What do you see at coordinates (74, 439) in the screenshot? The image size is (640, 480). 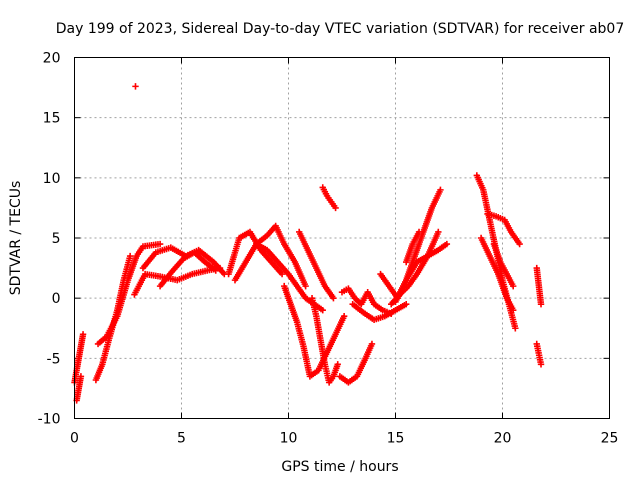 I see `x-tick-label: 0` at bounding box center [74, 439].